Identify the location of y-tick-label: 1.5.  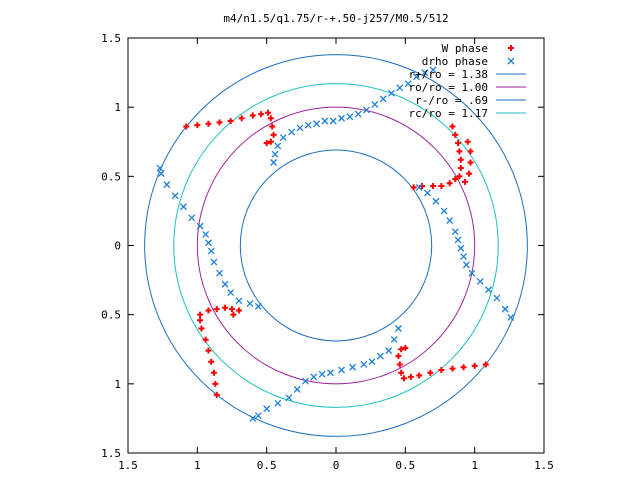
(111, 453).